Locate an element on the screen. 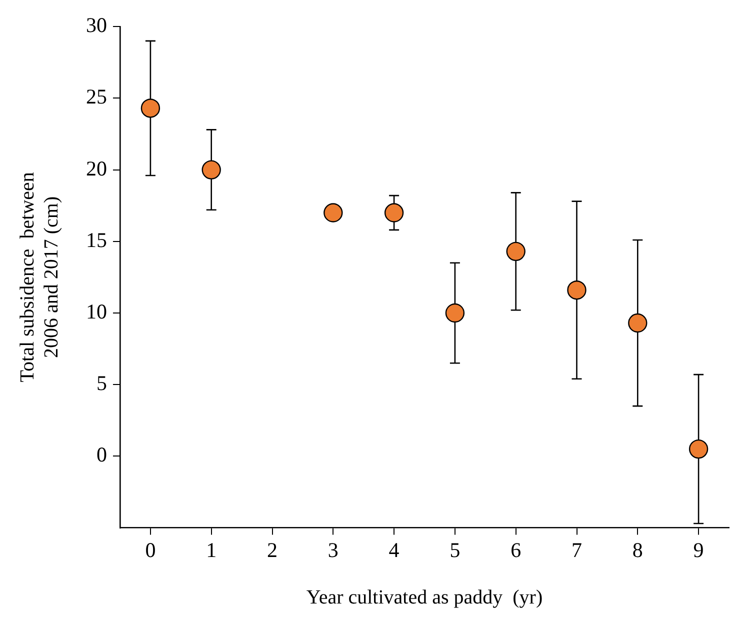 The image size is (749, 626). x-tick-label: 3 is located at coordinates (333, 550).